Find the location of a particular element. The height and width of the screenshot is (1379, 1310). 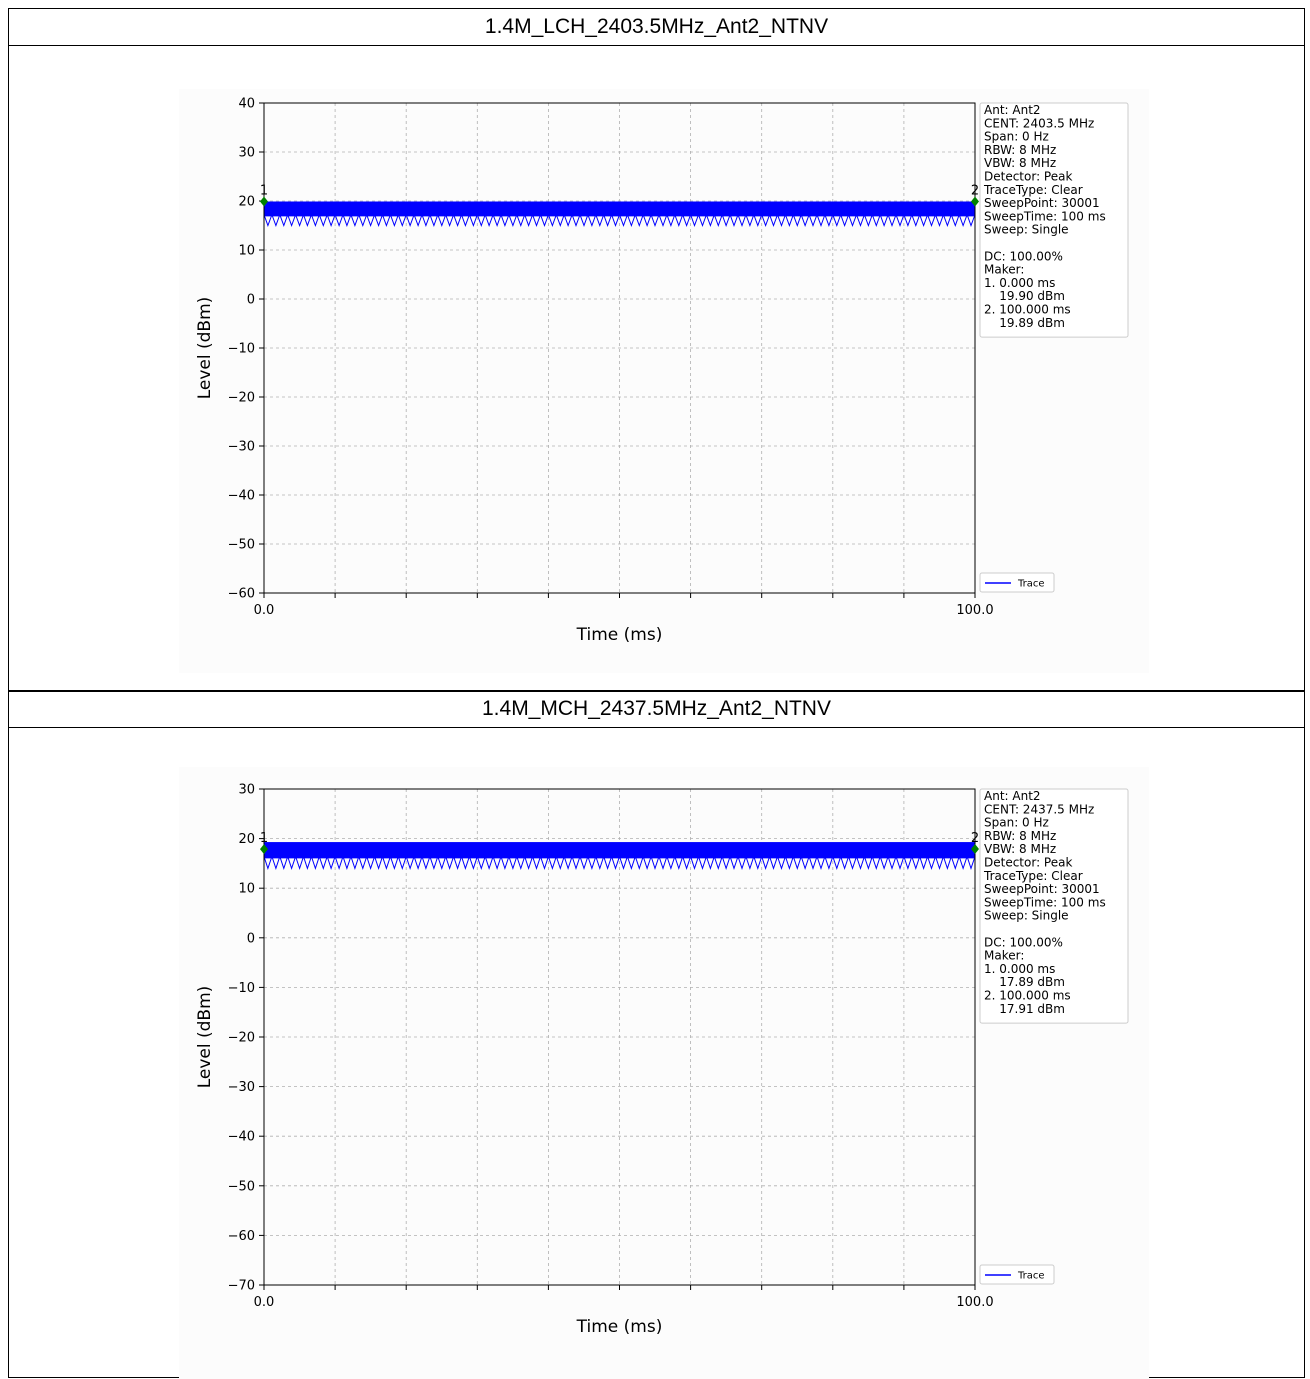

info-line: 19.90 dBm is located at coordinates (1024, 296).